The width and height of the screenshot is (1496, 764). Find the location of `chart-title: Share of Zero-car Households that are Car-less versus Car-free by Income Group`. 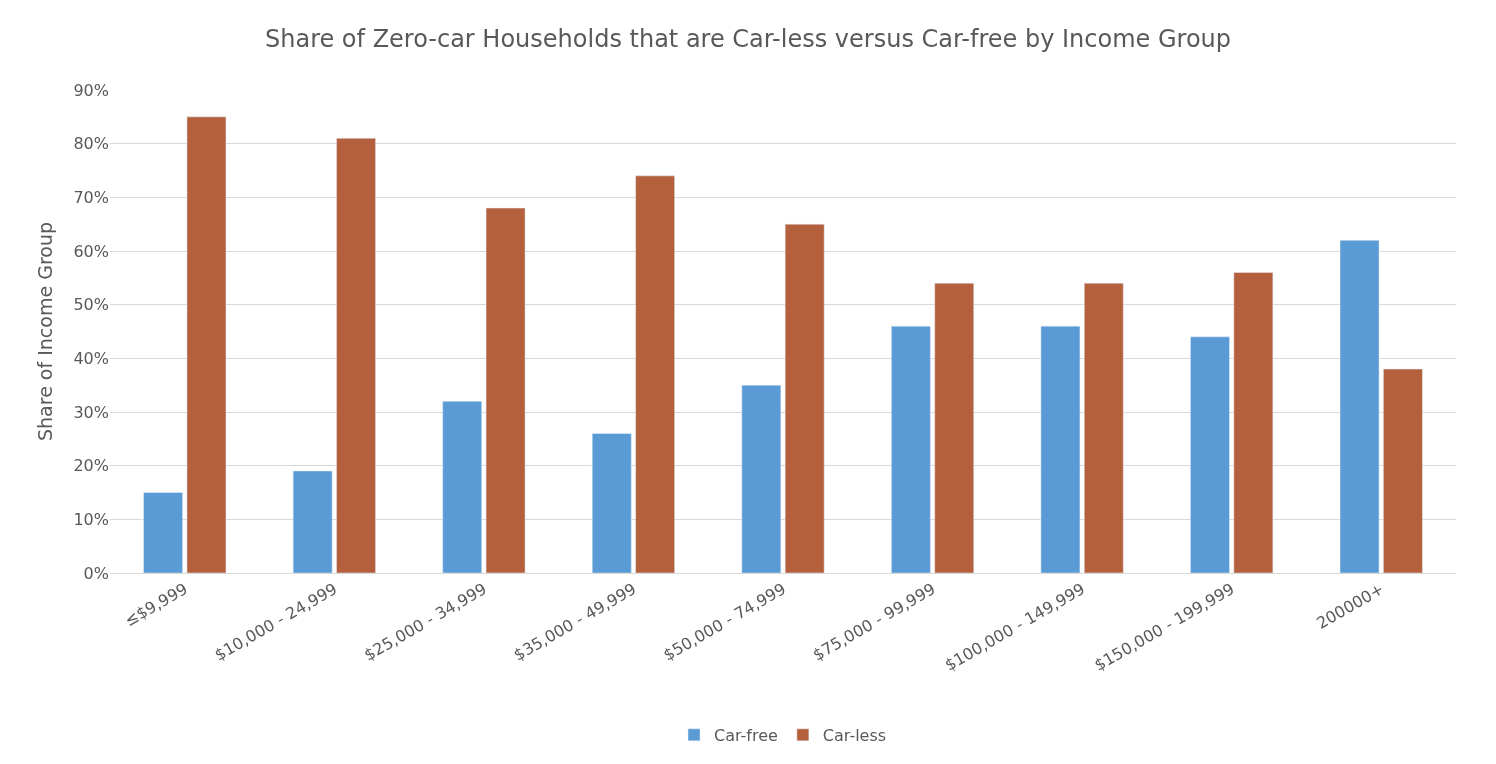

chart-title: Share of Zero-car Households that are Car-less versus Car-free by Income Group is located at coordinates (748, 39).